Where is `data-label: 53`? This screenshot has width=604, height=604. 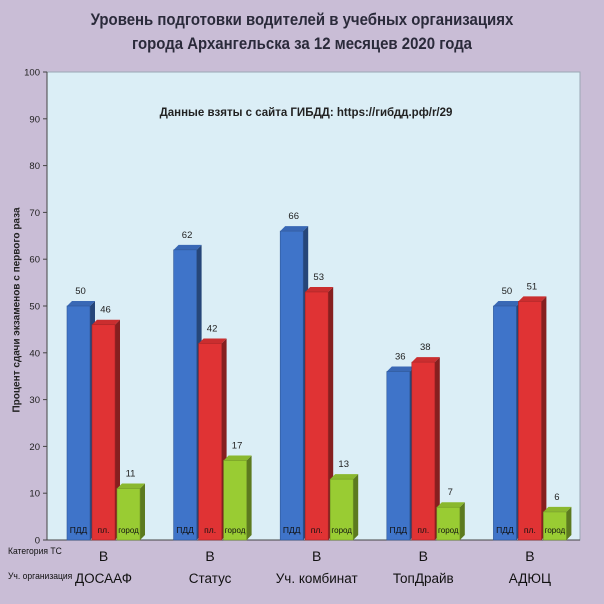
data-label: 53 is located at coordinates (318, 277).